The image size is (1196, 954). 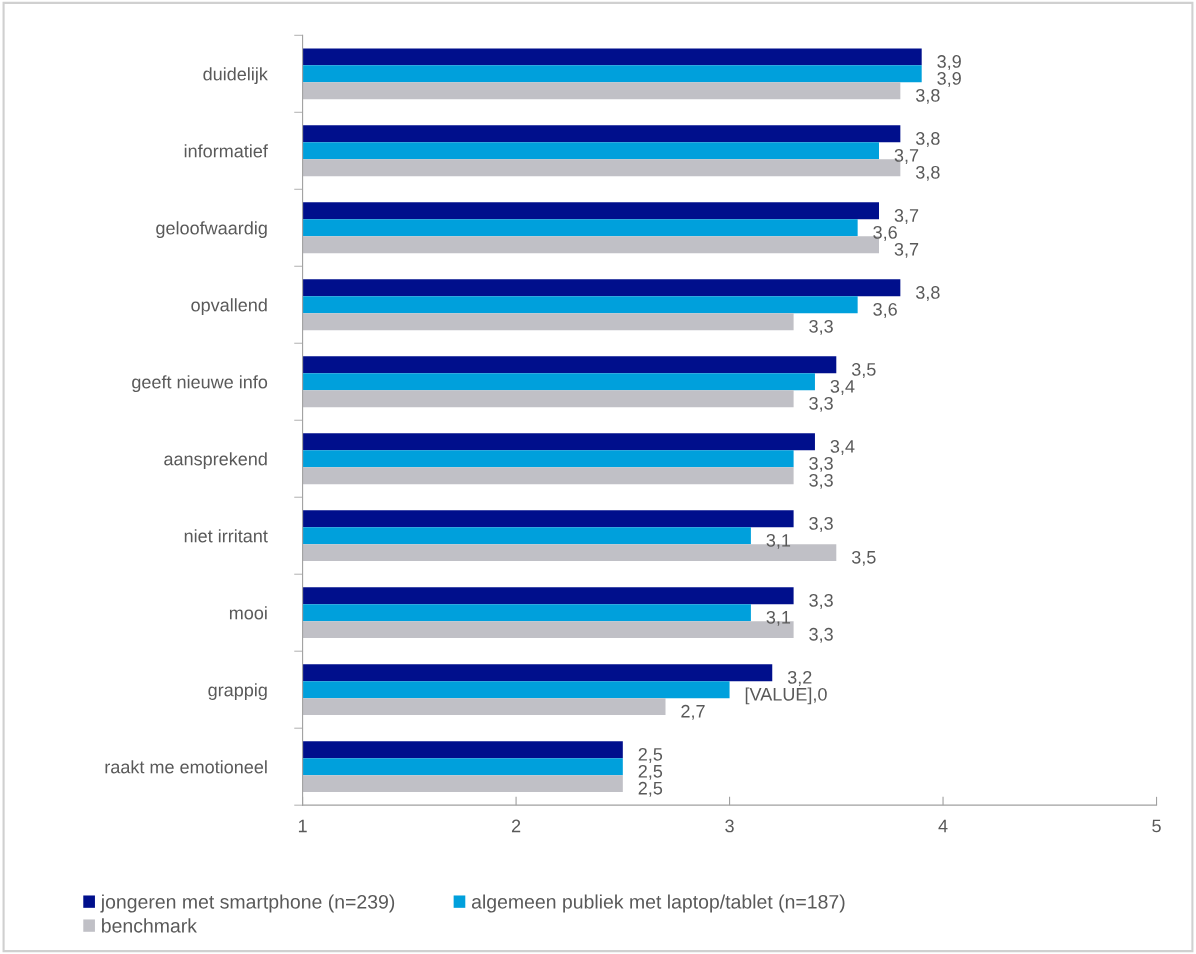 What do you see at coordinates (237, 691) in the screenshot?
I see `y-tick-label: grappig` at bounding box center [237, 691].